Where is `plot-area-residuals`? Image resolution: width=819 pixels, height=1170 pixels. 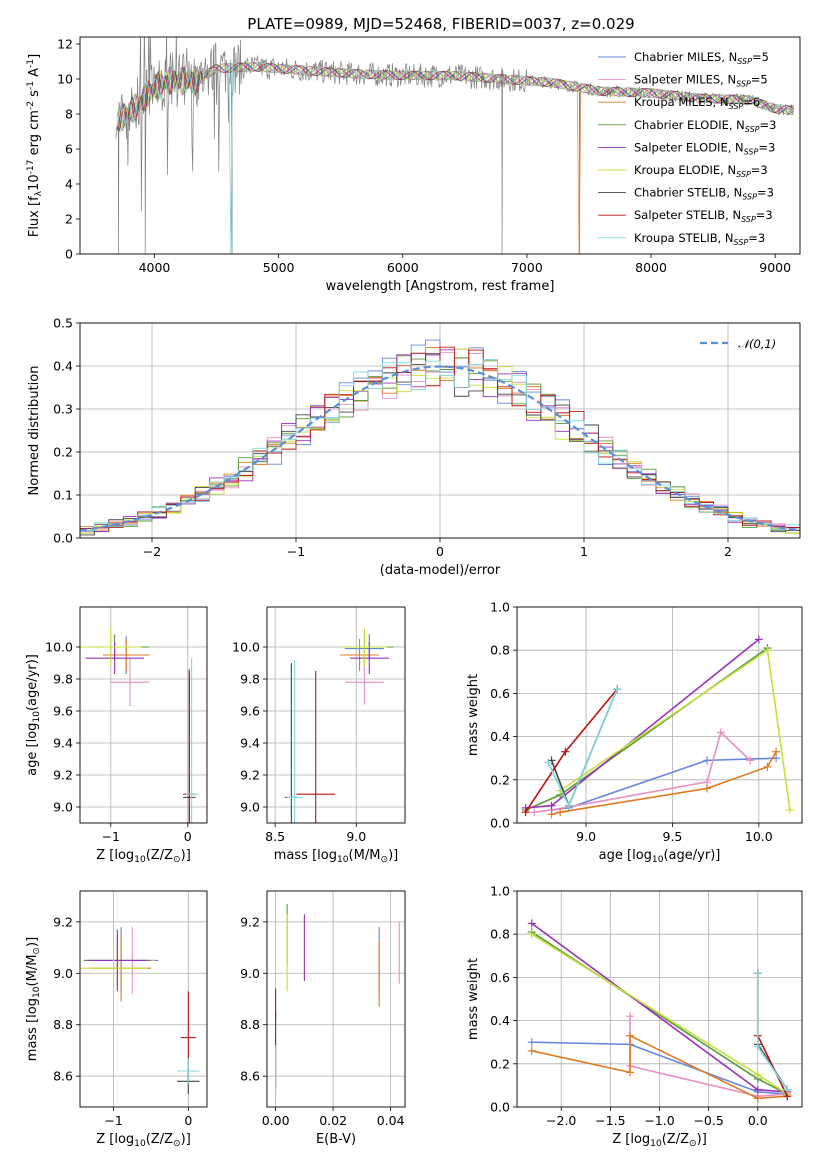
plot-area-residuals is located at coordinates (440, 437).